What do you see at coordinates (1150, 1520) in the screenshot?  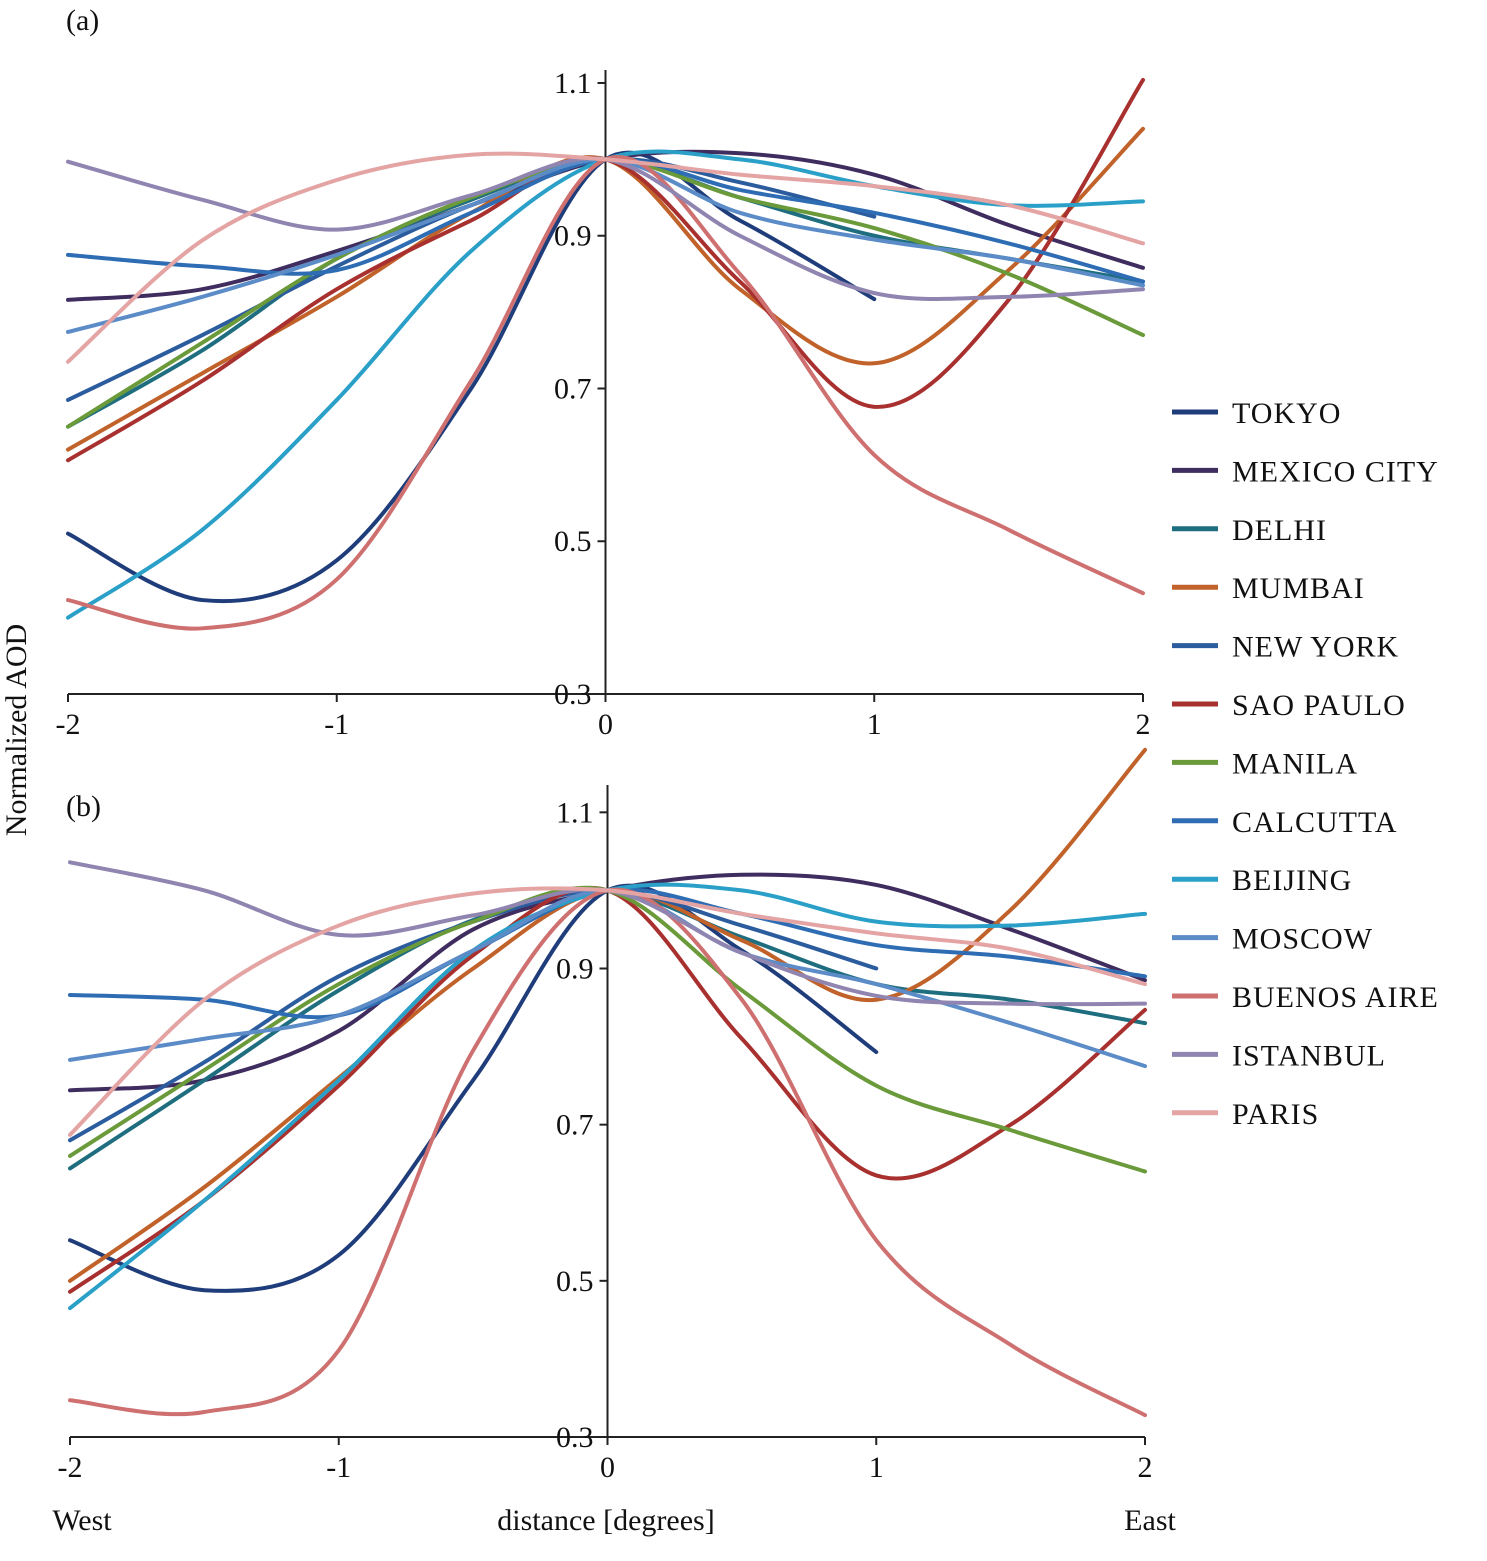 I see `x-end-label: East` at bounding box center [1150, 1520].